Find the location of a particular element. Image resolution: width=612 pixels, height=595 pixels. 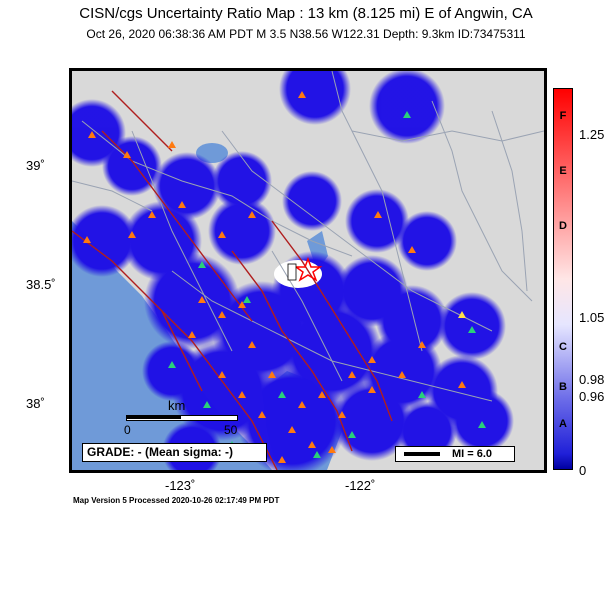

grade-box: GRADE: - (Mean sigma: -) is located at coordinates (174, 452).